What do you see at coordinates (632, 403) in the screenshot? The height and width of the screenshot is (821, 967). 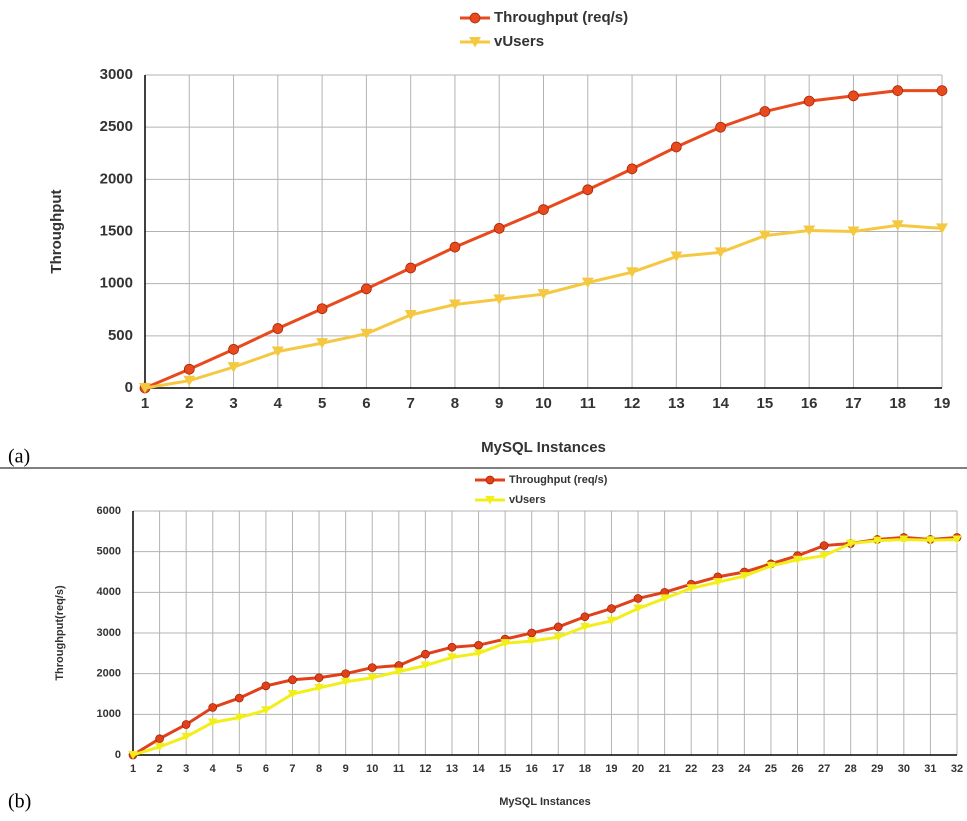 I see `x-tick-label: 12` at bounding box center [632, 403].